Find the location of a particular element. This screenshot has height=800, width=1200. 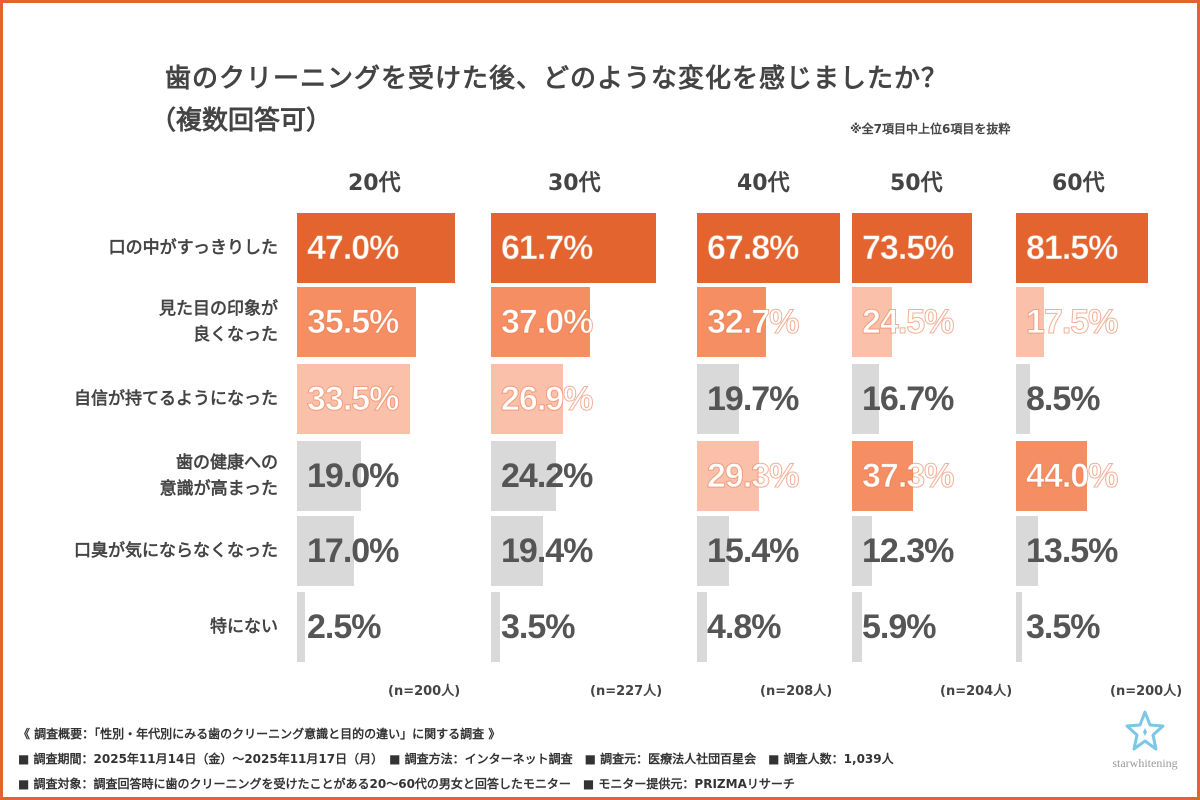

data-label: 26.9% is located at coordinates (546, 399).